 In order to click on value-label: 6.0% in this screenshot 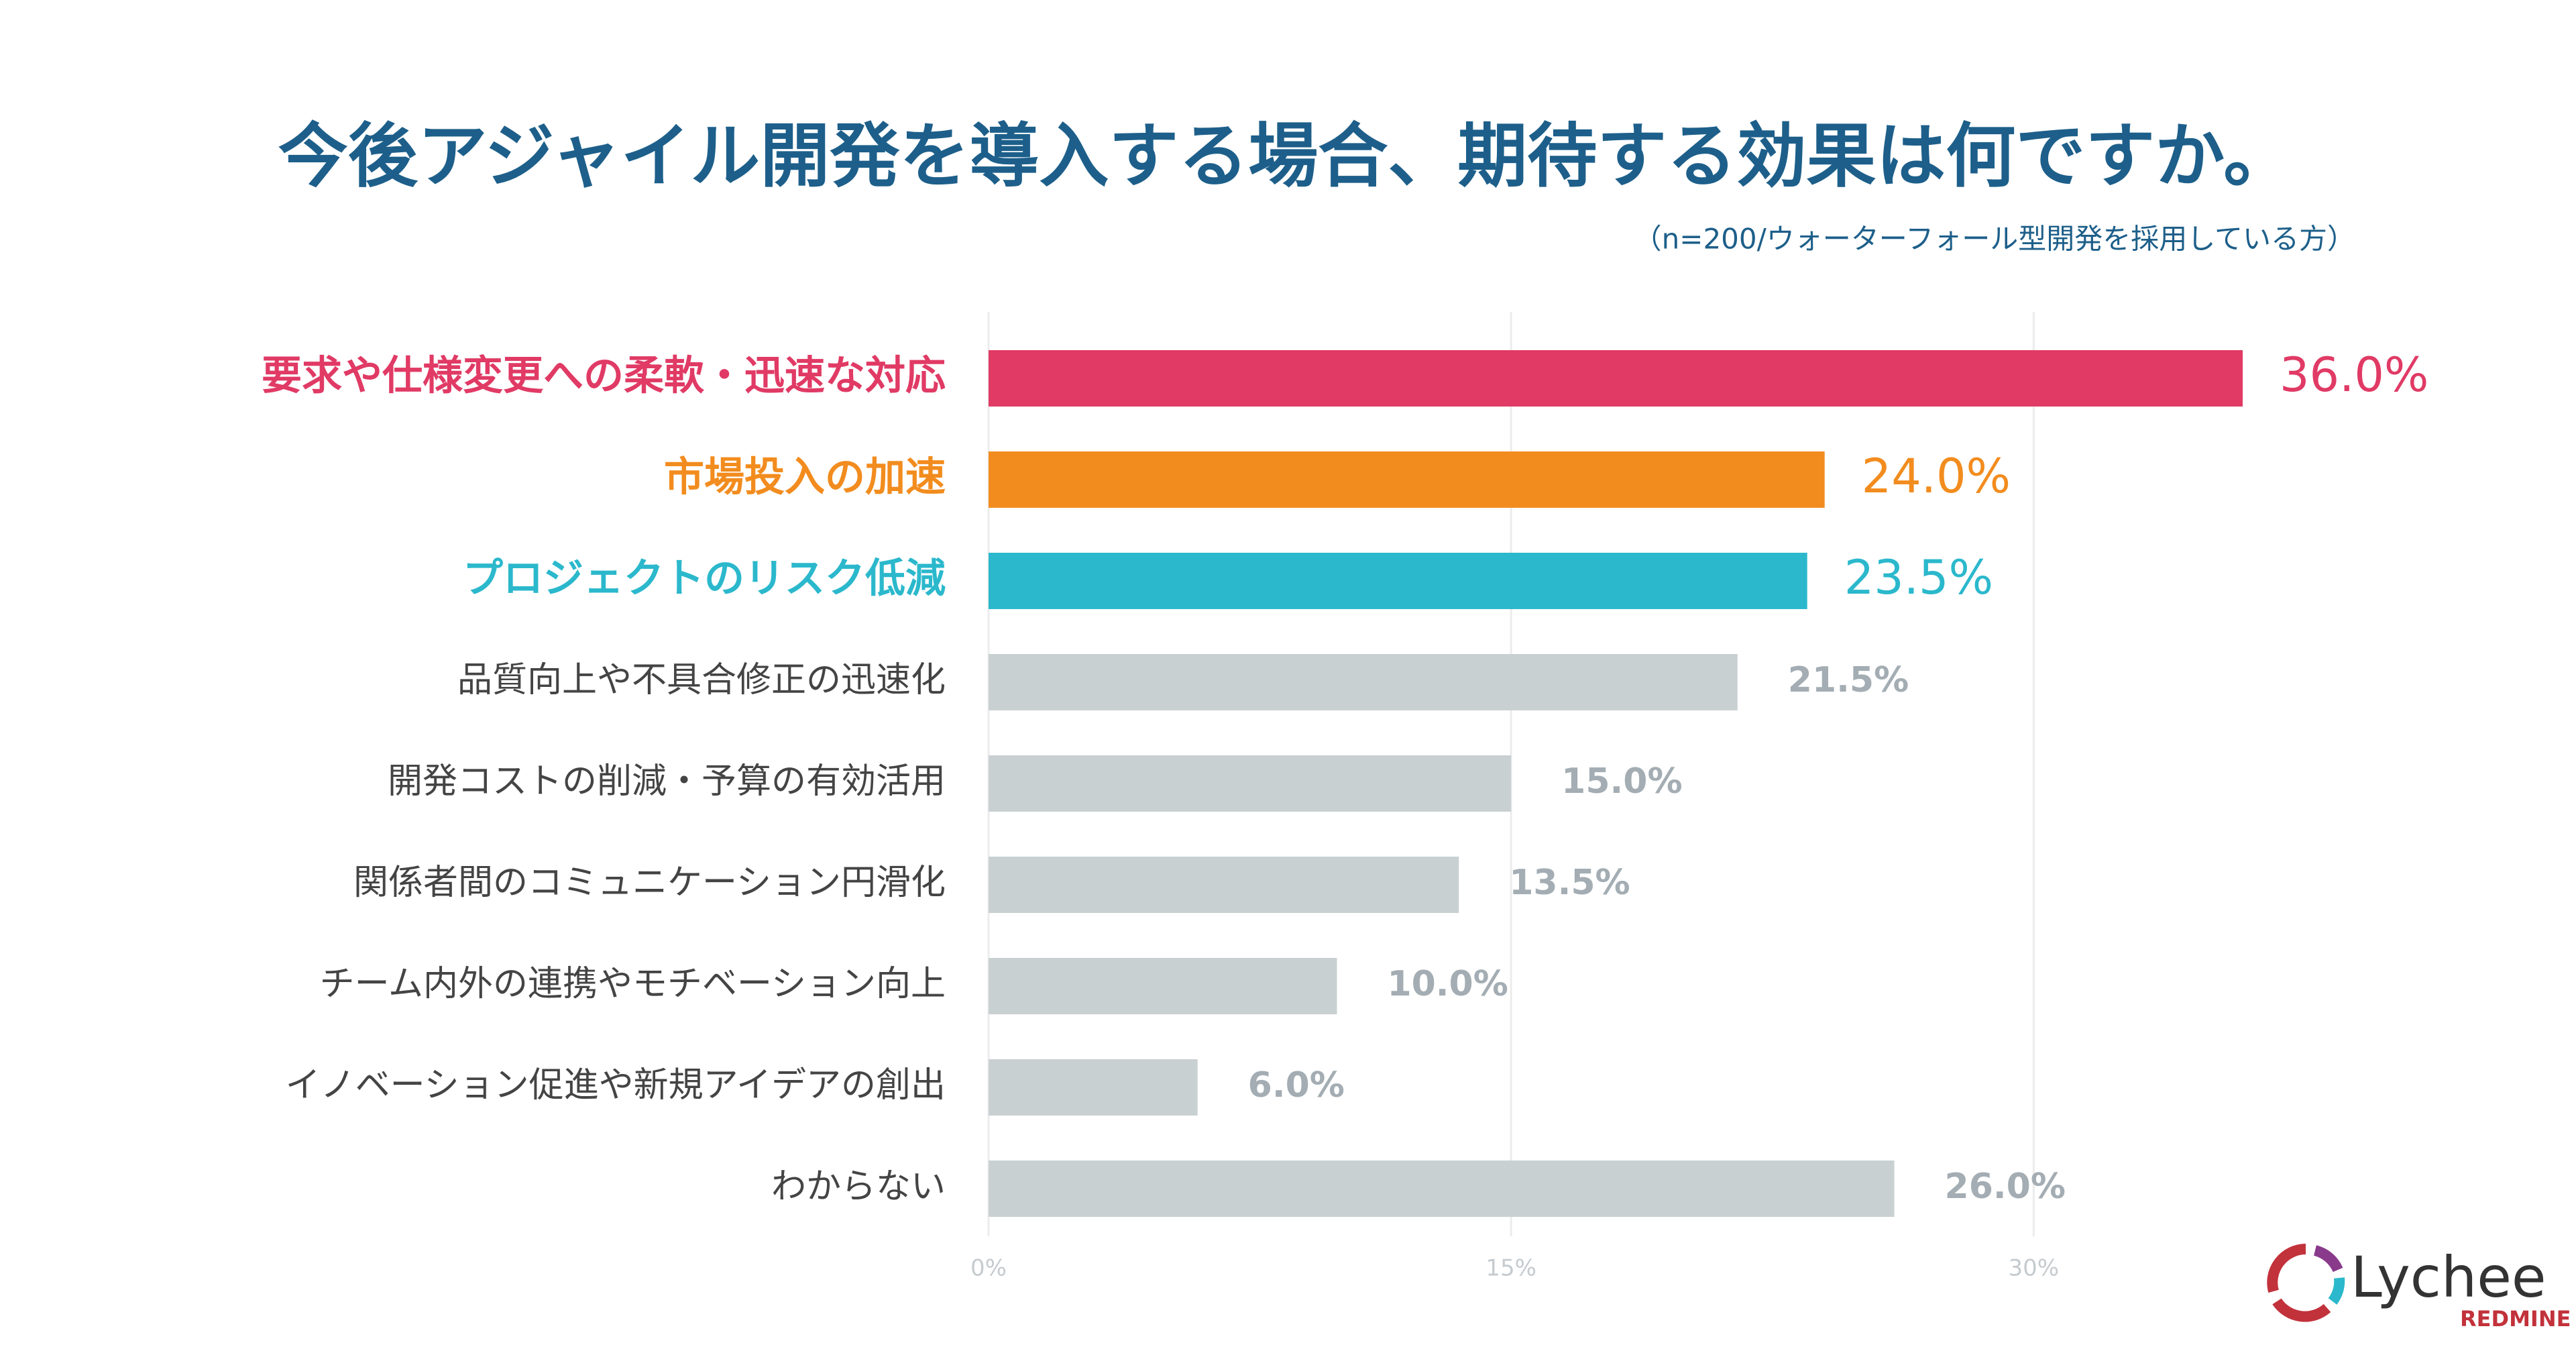, I will do `click(1296, 1085)`.